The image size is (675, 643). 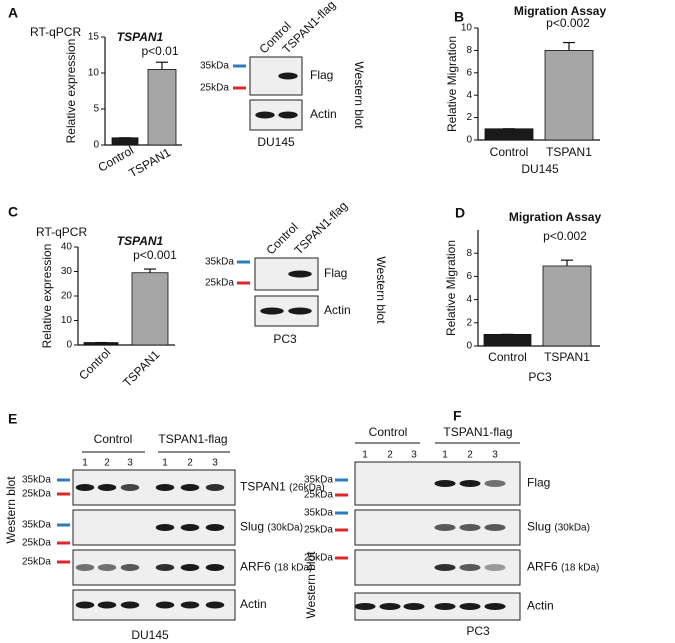 What do you see at coordinates (459, 17) in the screenshot?
I see `panel-letter: B` at bounding box center [459, 17].